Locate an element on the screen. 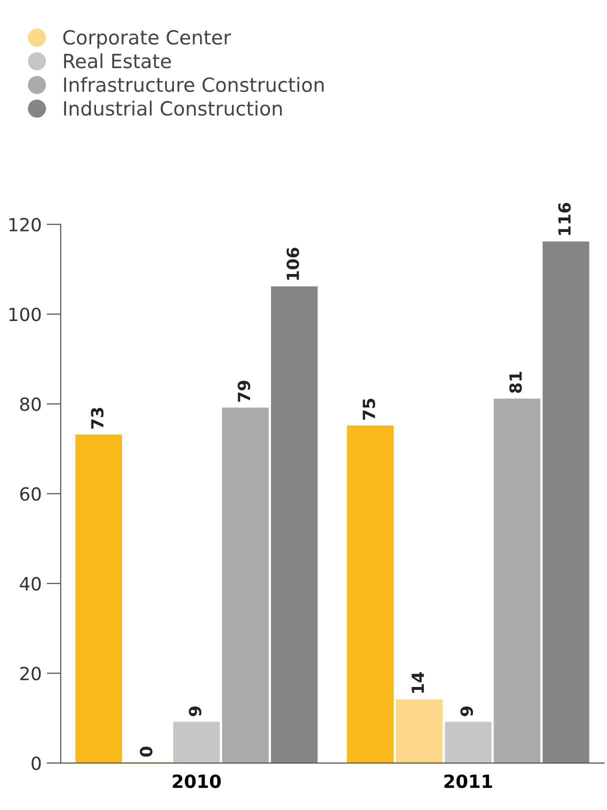 The height and width of the screenshot is (810, 607). legend-label: Infrastructure Construction is located at coordinates (194, 84).